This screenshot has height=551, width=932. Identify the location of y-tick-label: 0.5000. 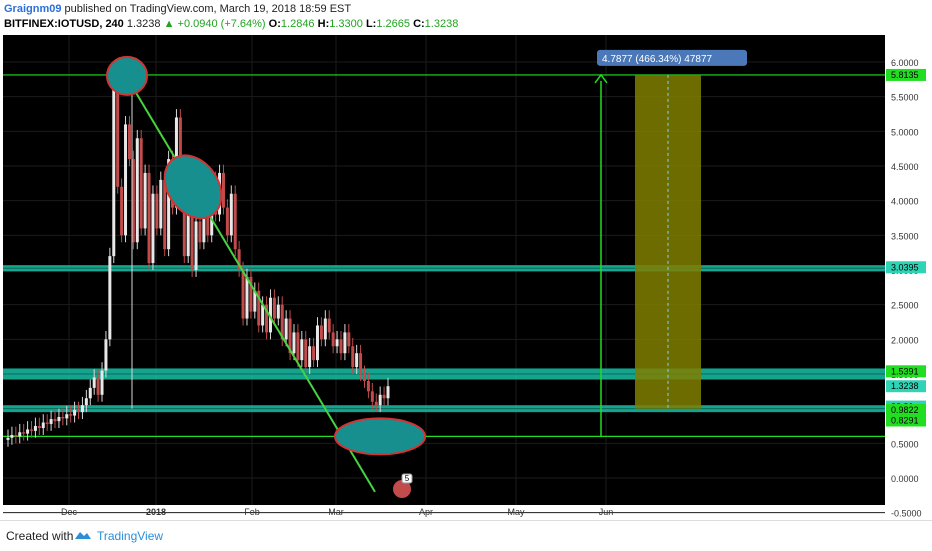
(905, 444).